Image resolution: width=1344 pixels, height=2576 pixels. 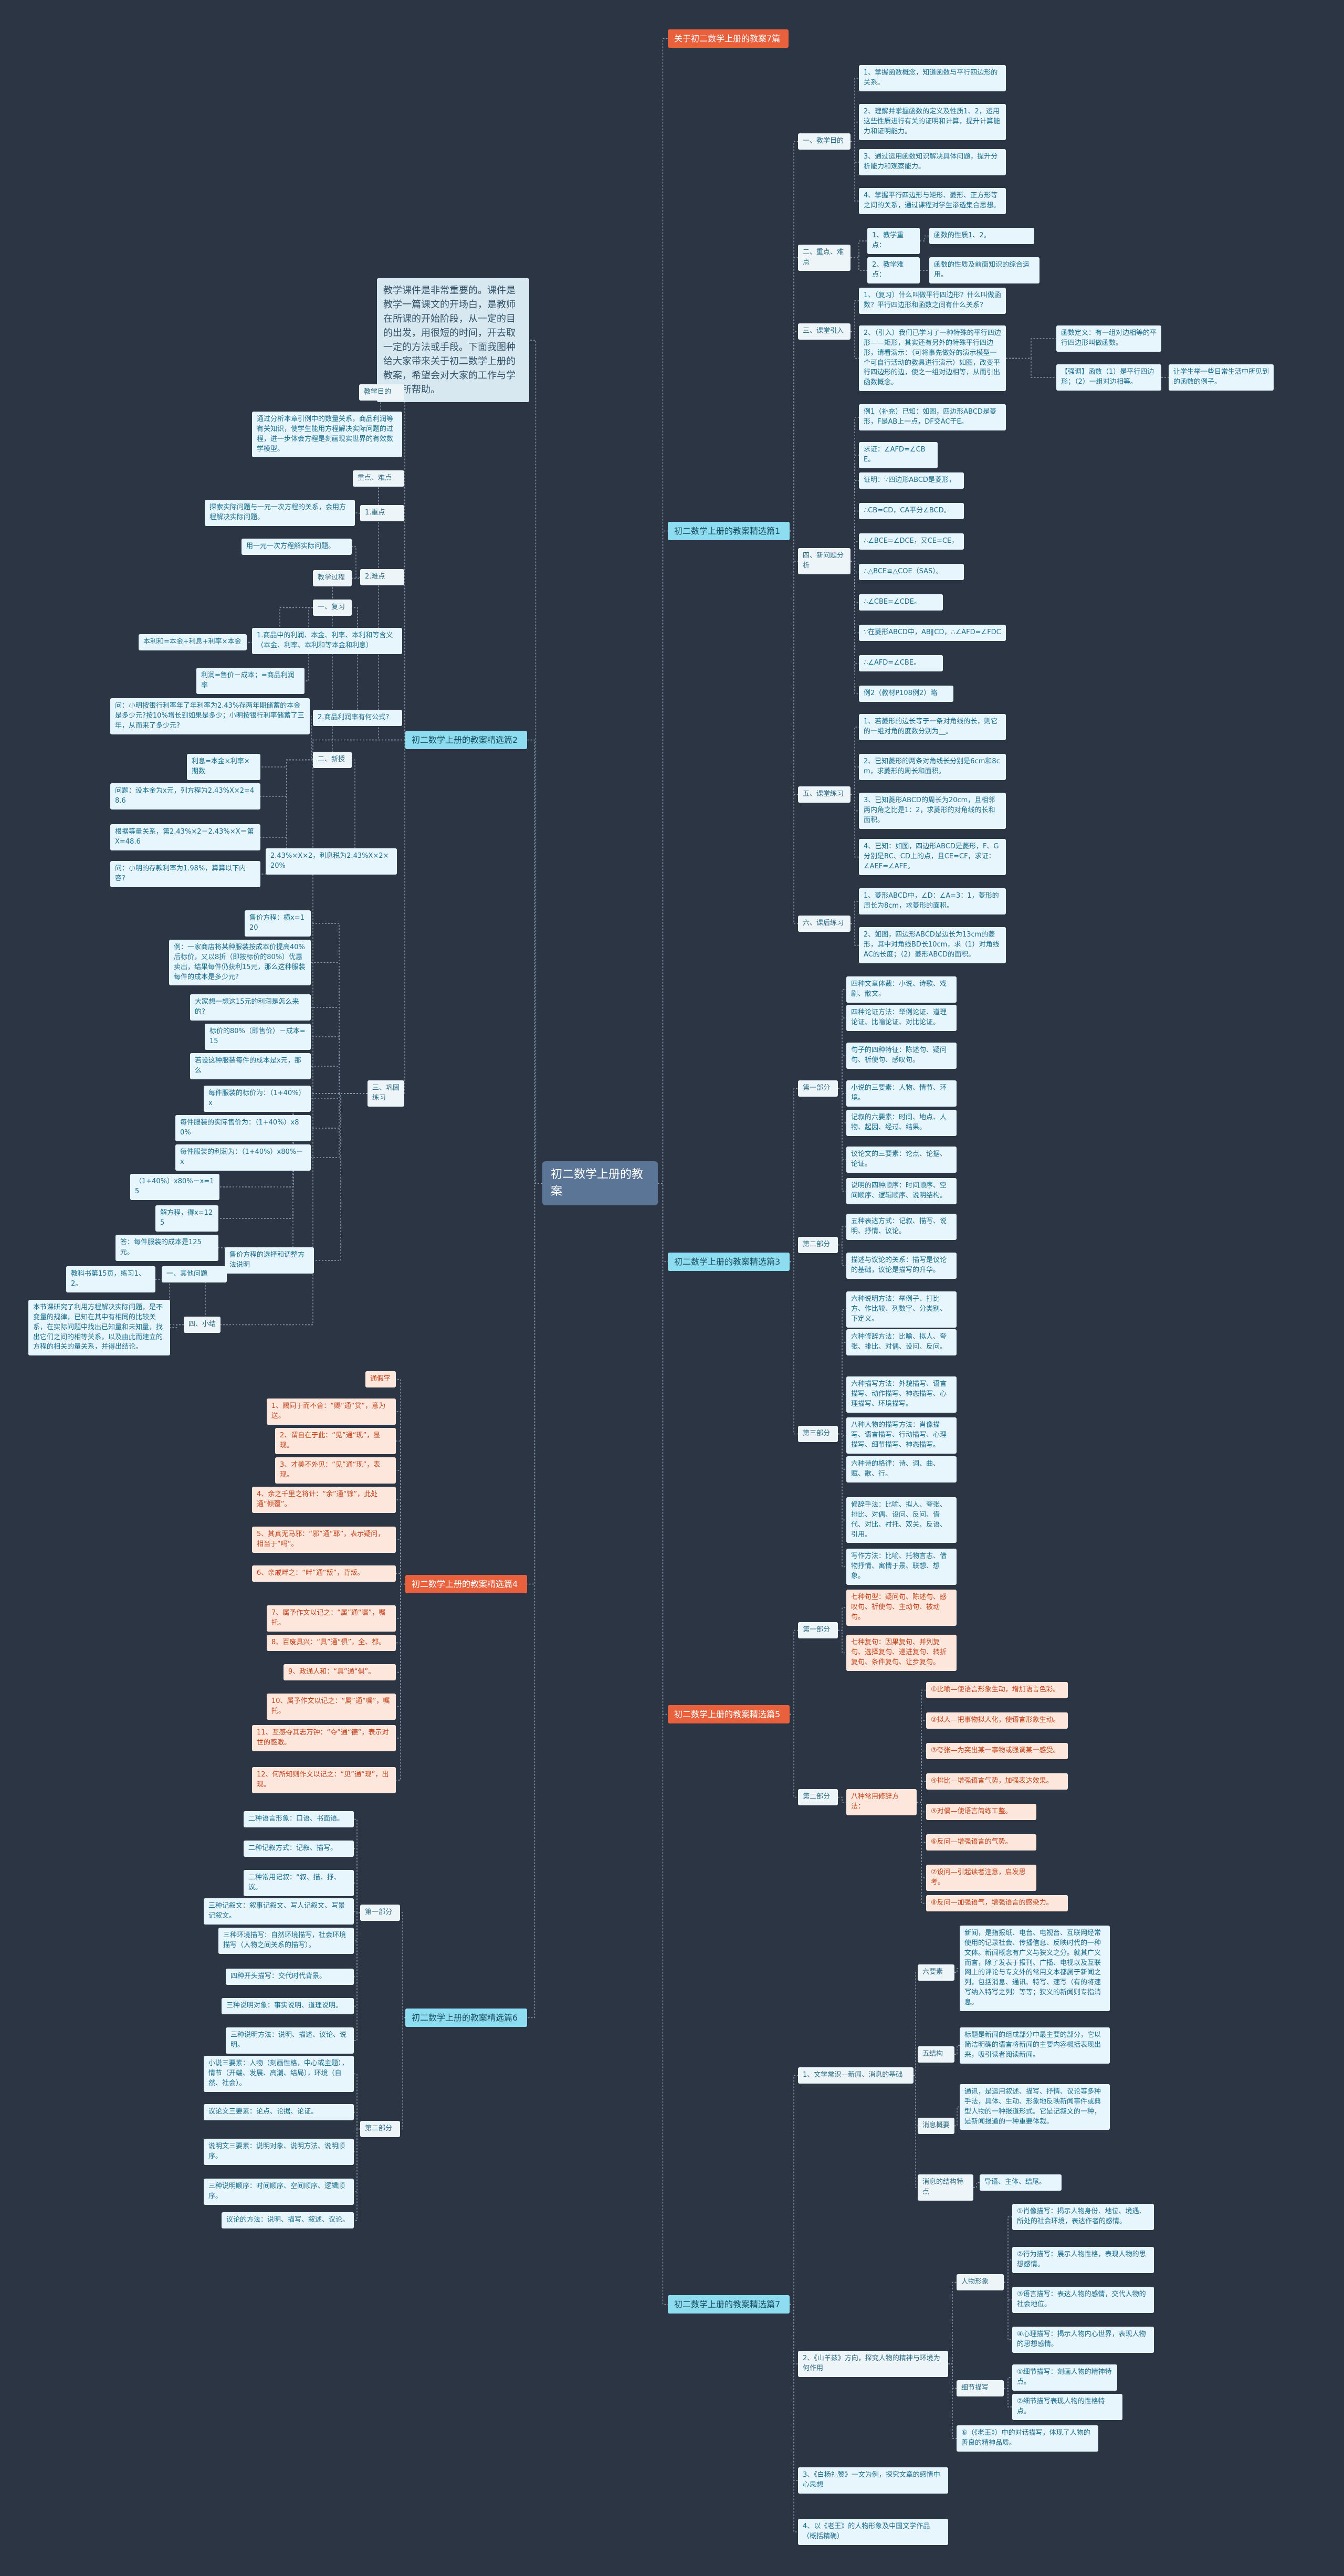 What do you see at coordinates (185, 837) in the screenshot?
I see `l2-new-4: 根据等量关系，第2.43%×2－2.43%×X＝第X=48.6` at bounding box center [185, 837].